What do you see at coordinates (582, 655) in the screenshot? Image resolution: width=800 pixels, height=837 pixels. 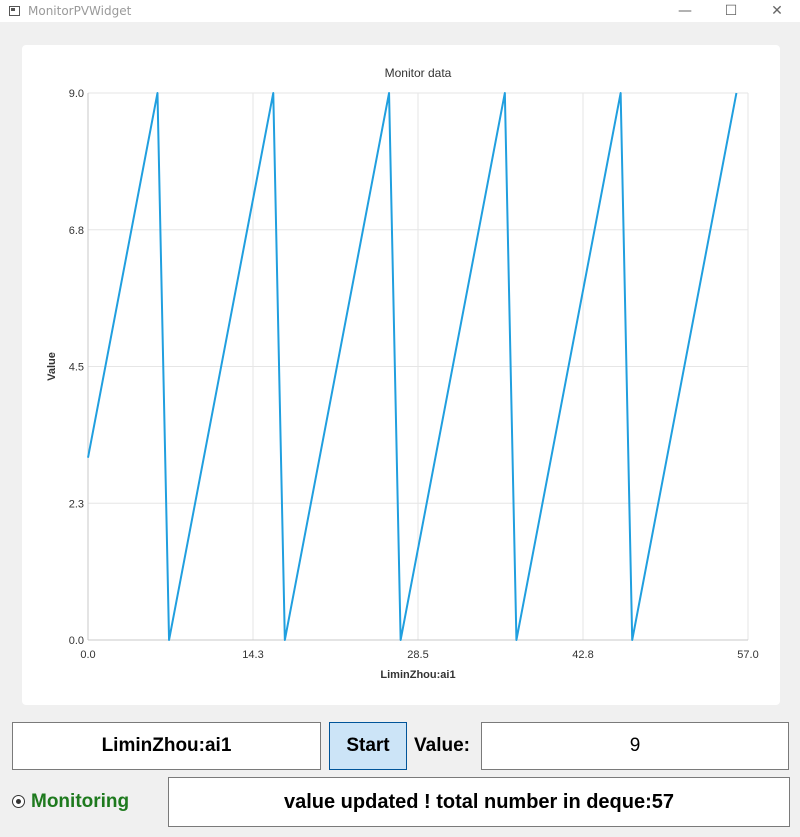 I see `x-tick-label: 42.8` at bounding box center [582, 655].